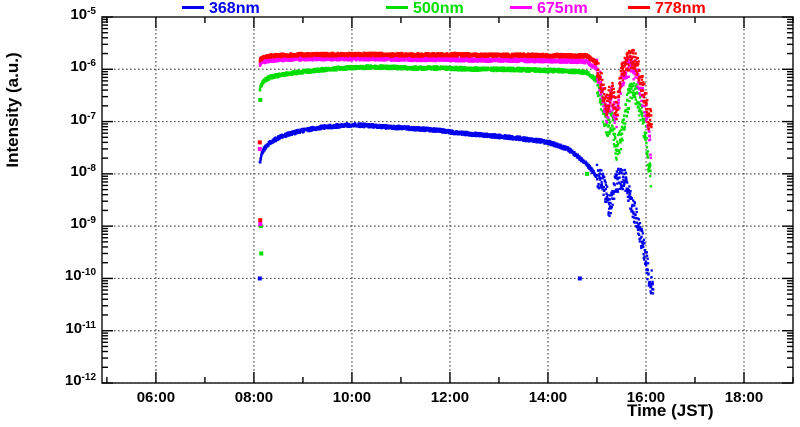 Image resolution: width=800 pixels, height=427 pixels. What do you see at coordinates (88, 273) in the screenshot?
I see `y-tick-exponent: -10` at bounding box center [88, 273].